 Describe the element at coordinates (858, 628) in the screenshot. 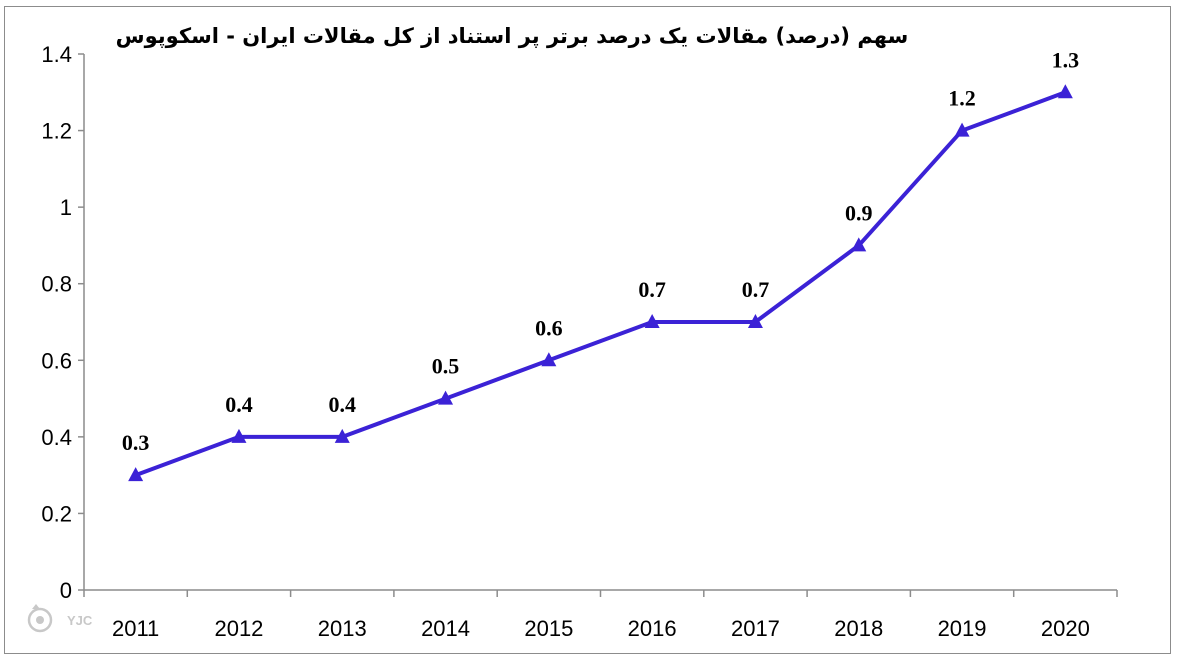

I see `x-tick-label: 2018` at that location.